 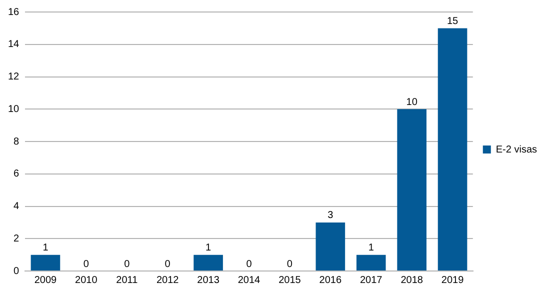 I want to click on y-tick-label: 16, so click(x=14, y=12).